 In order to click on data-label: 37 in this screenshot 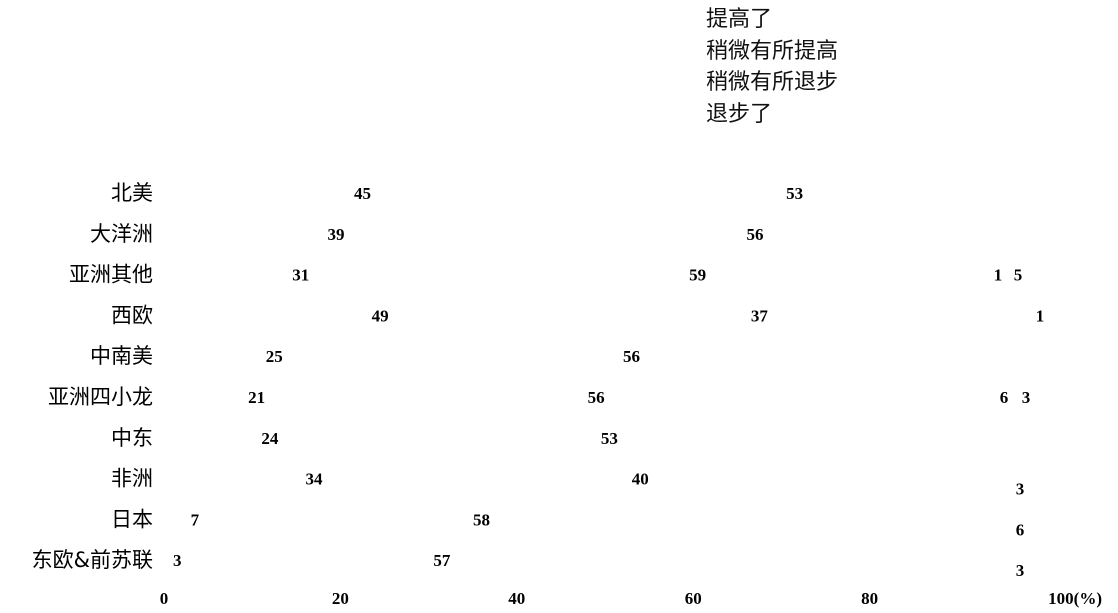, I will do `click(760, 315)`.